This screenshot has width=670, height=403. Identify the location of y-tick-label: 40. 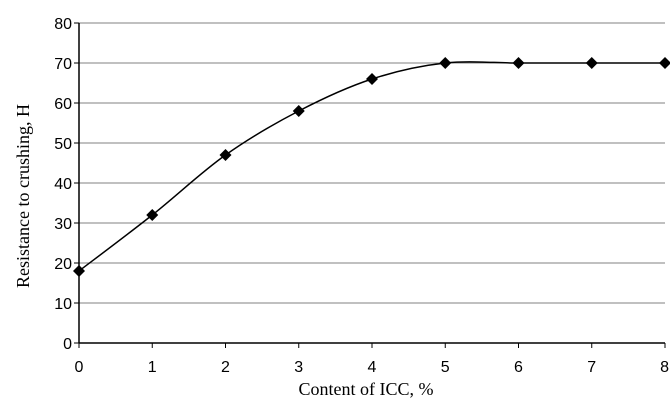
(63, 184).